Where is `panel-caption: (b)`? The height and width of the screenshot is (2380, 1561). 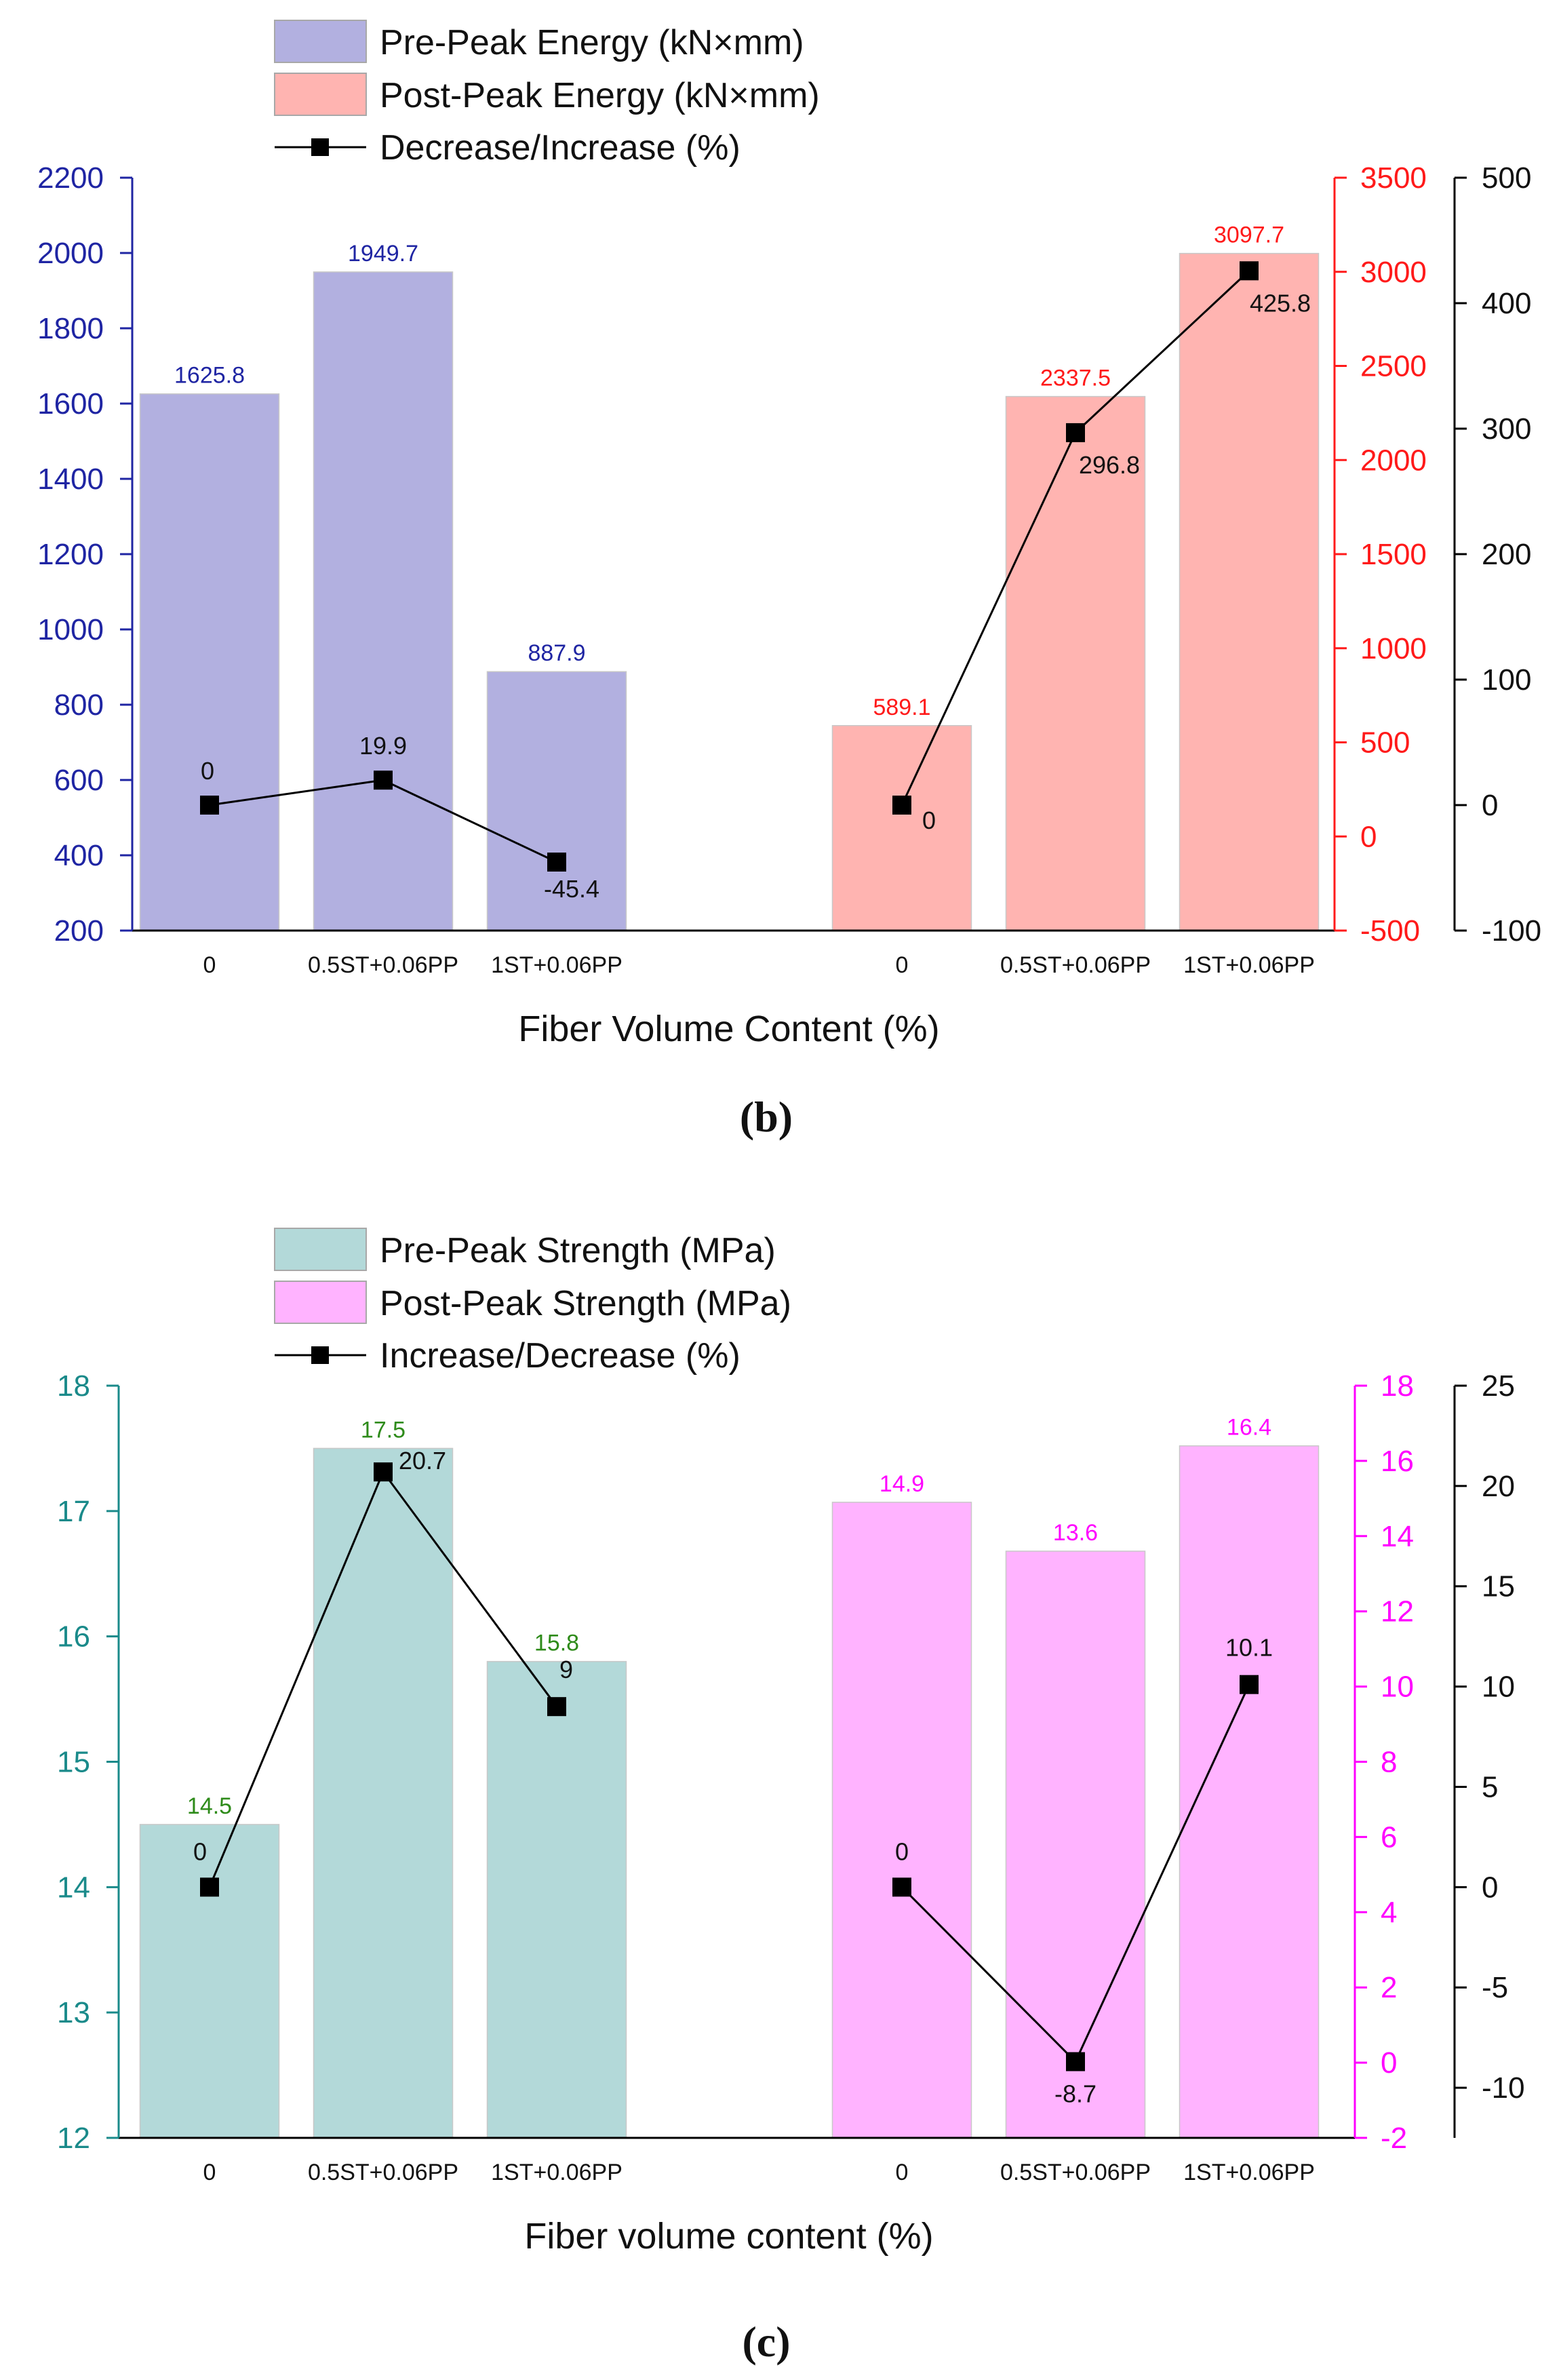
panel-caption: (b) is located at coordinates (766, 1117).